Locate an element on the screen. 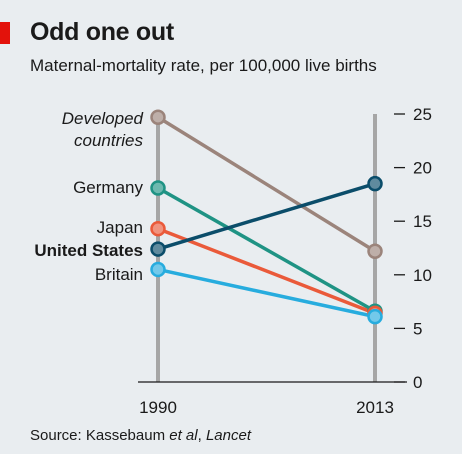  series-line-britain is located at coordinates (266, 293).